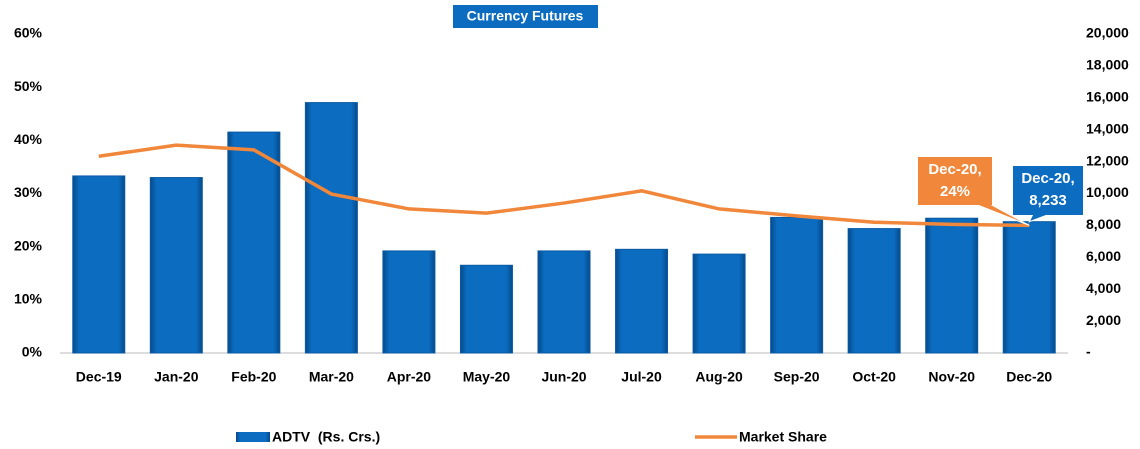  What do you see at coordinates (28, 86) in the screenshot?
I see `y-tick-label: 50%` at bounding box center [28, 86].